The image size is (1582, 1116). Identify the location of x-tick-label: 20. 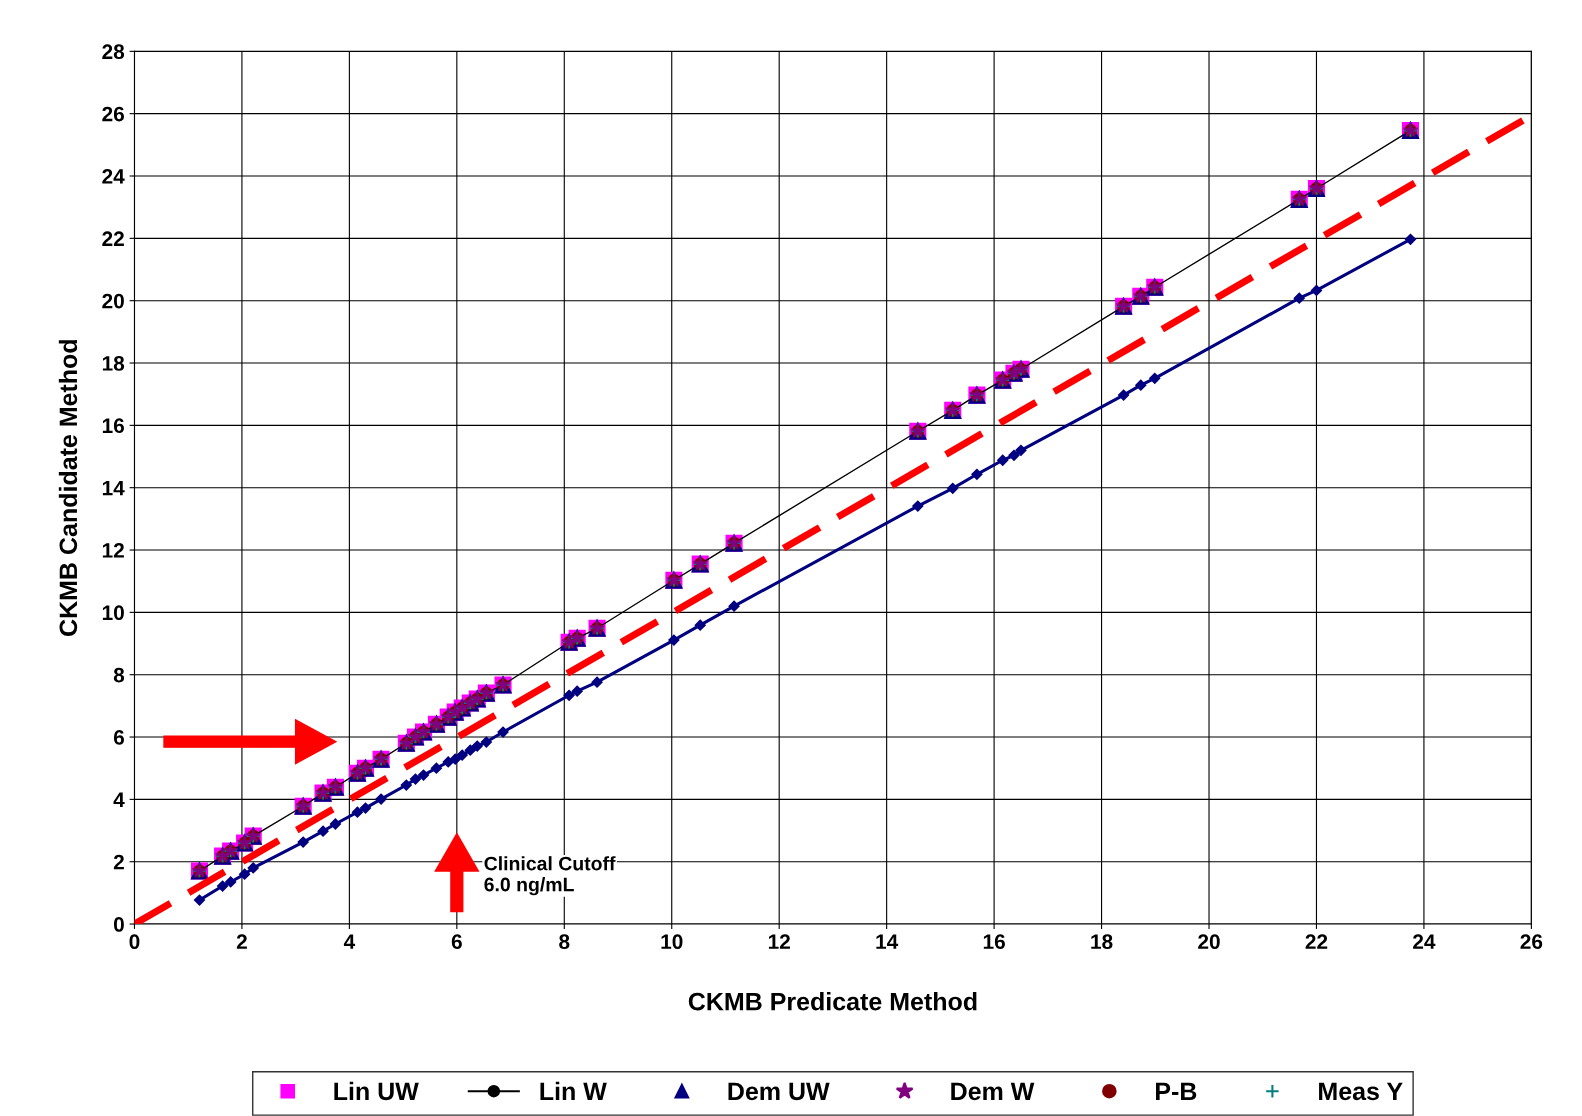
(1209, 942).